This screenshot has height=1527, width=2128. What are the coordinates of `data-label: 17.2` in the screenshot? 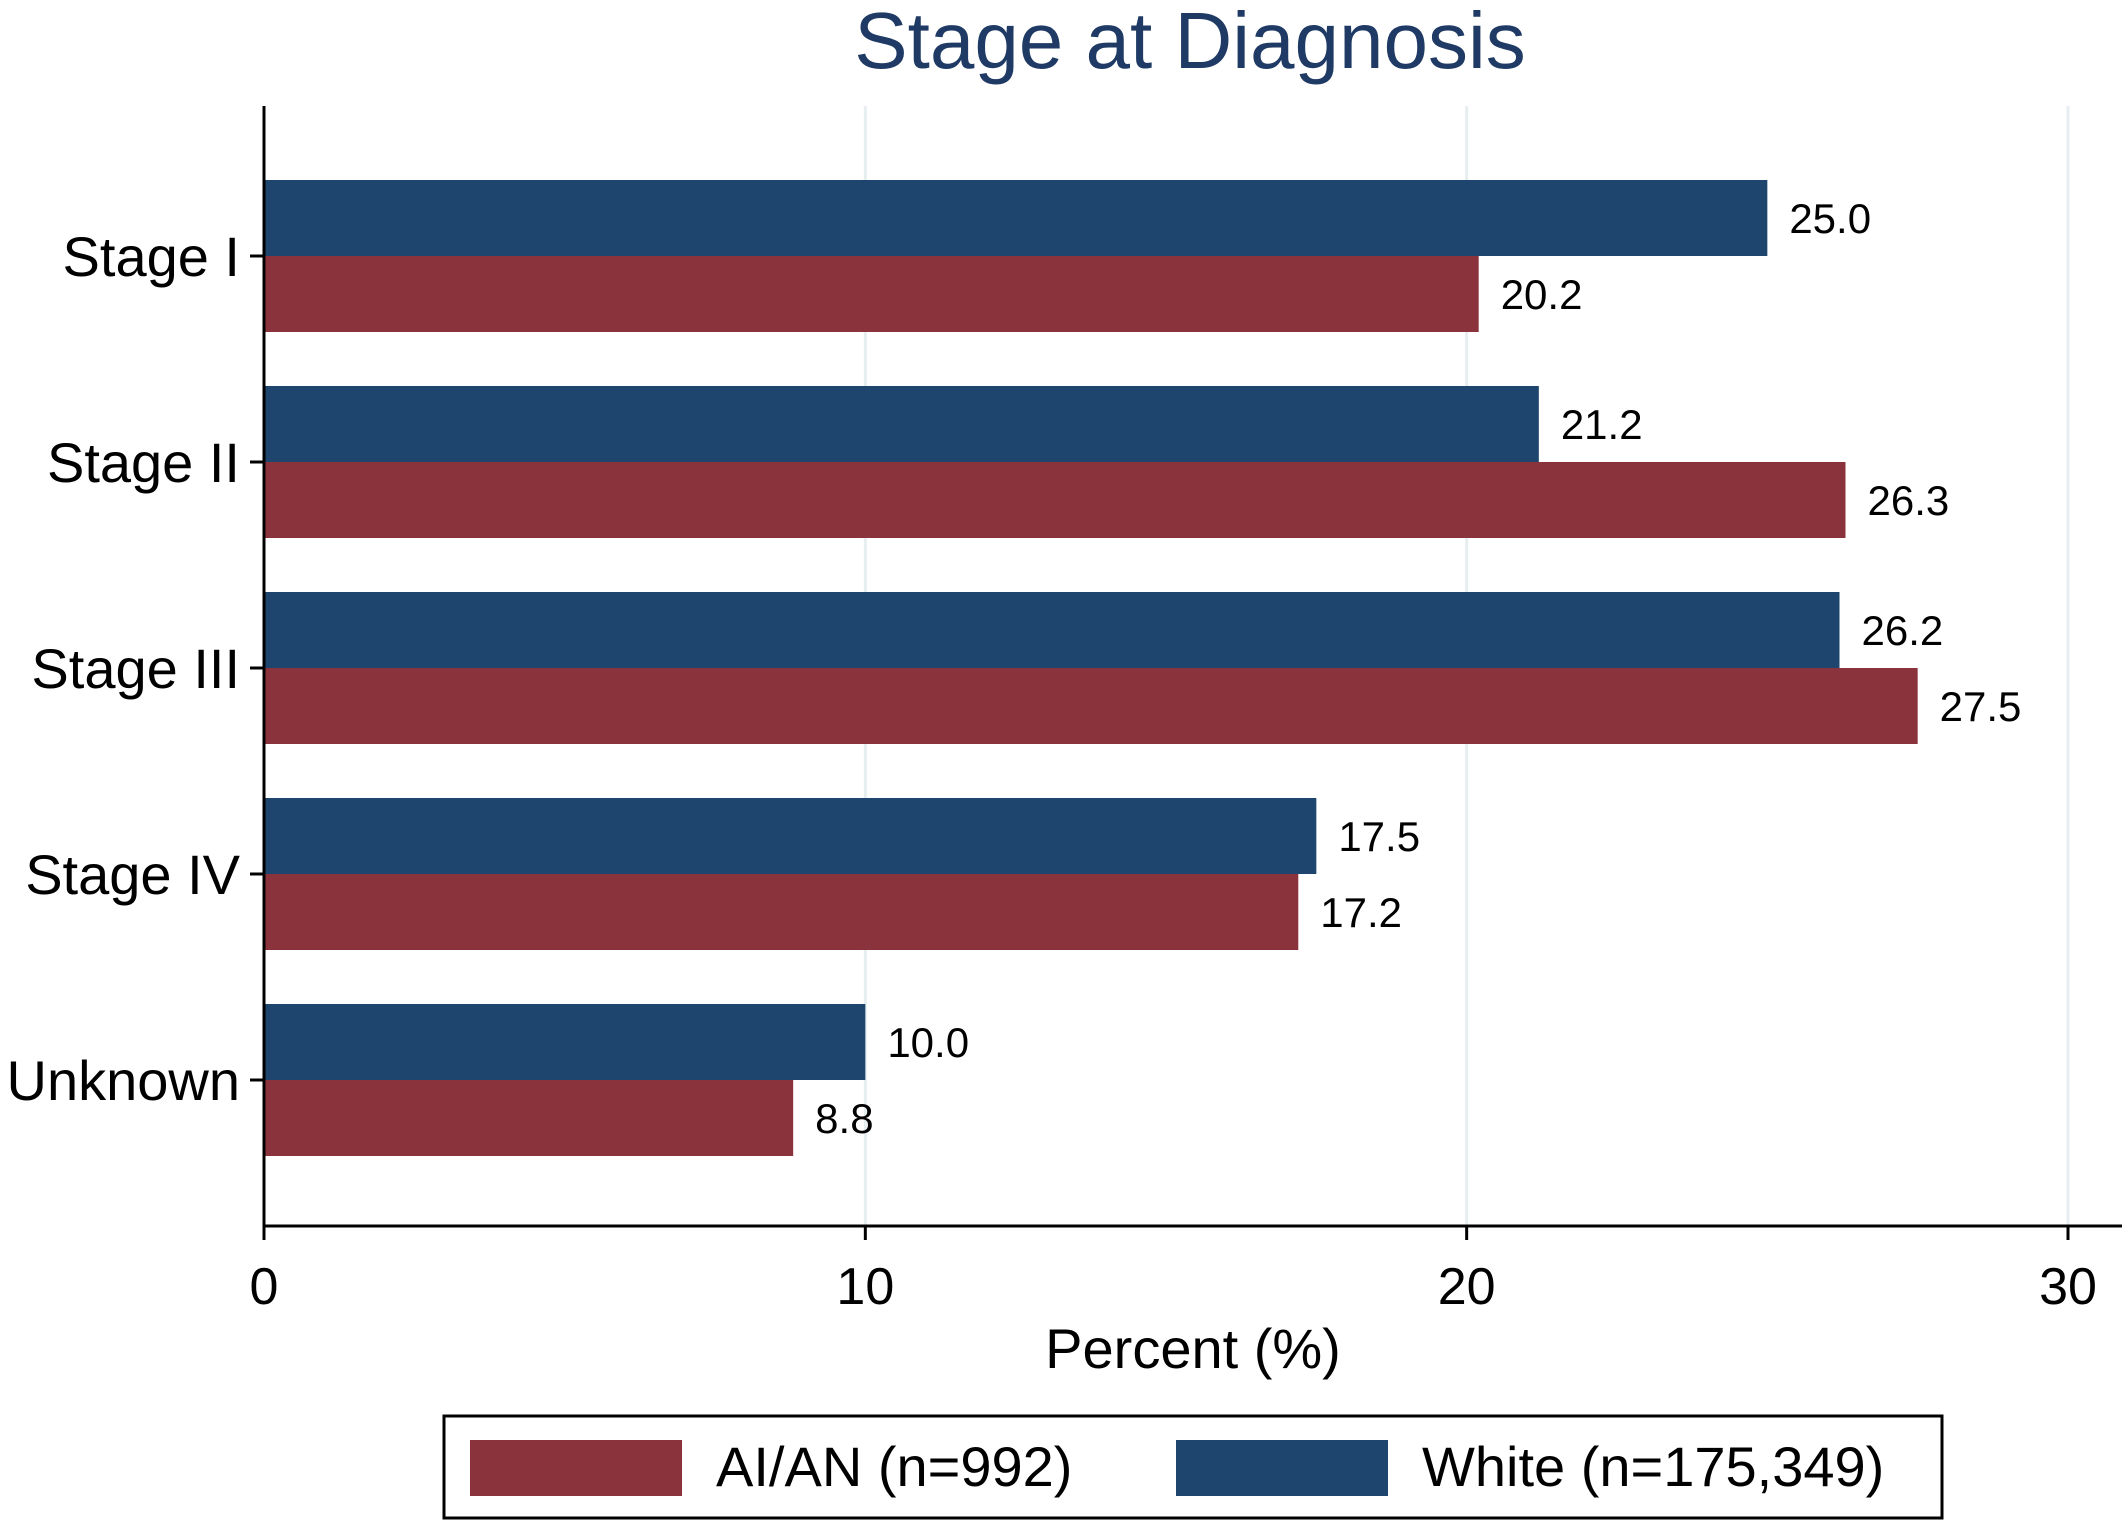 It's located at (1361, 912).